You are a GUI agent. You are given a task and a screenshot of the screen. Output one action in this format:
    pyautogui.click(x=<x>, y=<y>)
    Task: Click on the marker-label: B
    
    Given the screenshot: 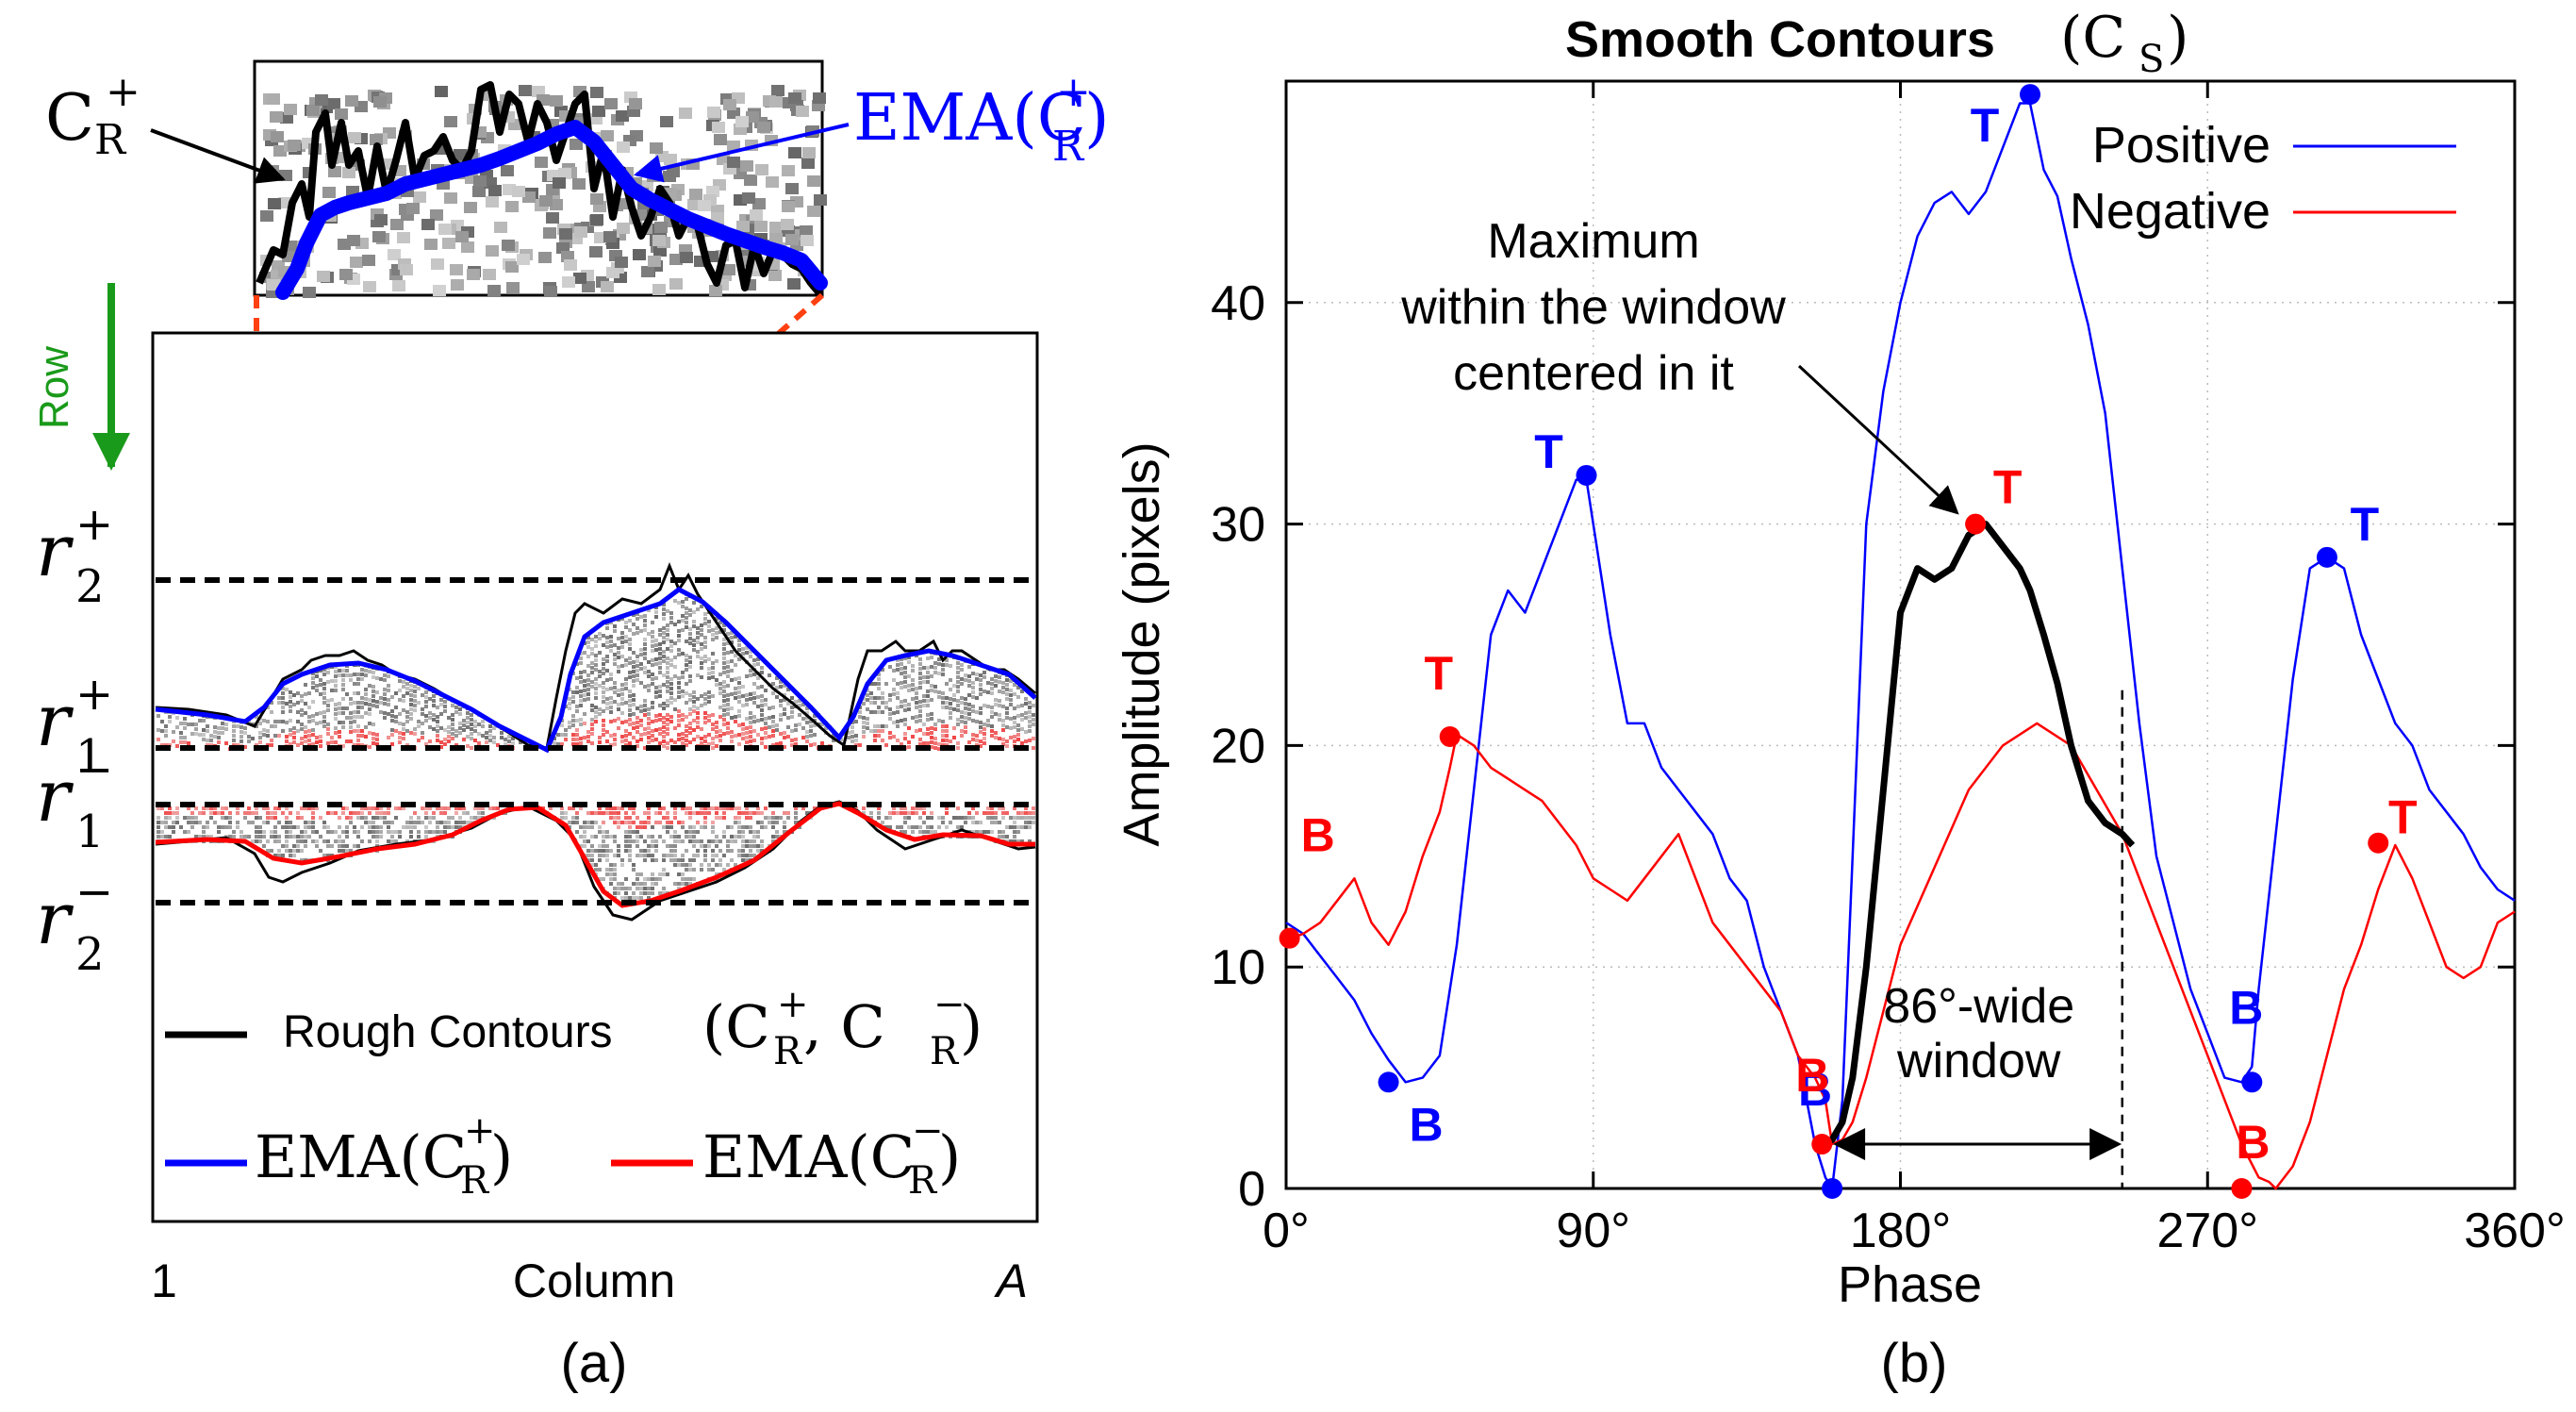 What is the action you would take?
    pyautogui.click(x=1812, y=1076)
    